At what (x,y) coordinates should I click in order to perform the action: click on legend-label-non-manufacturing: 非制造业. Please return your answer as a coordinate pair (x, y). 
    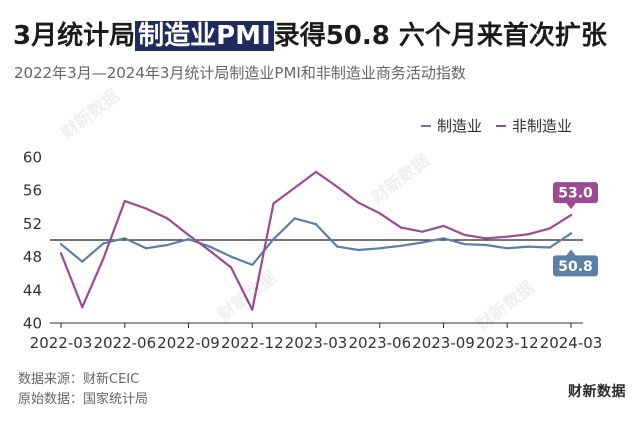
    Looking at the image, I should click on (541, 126).